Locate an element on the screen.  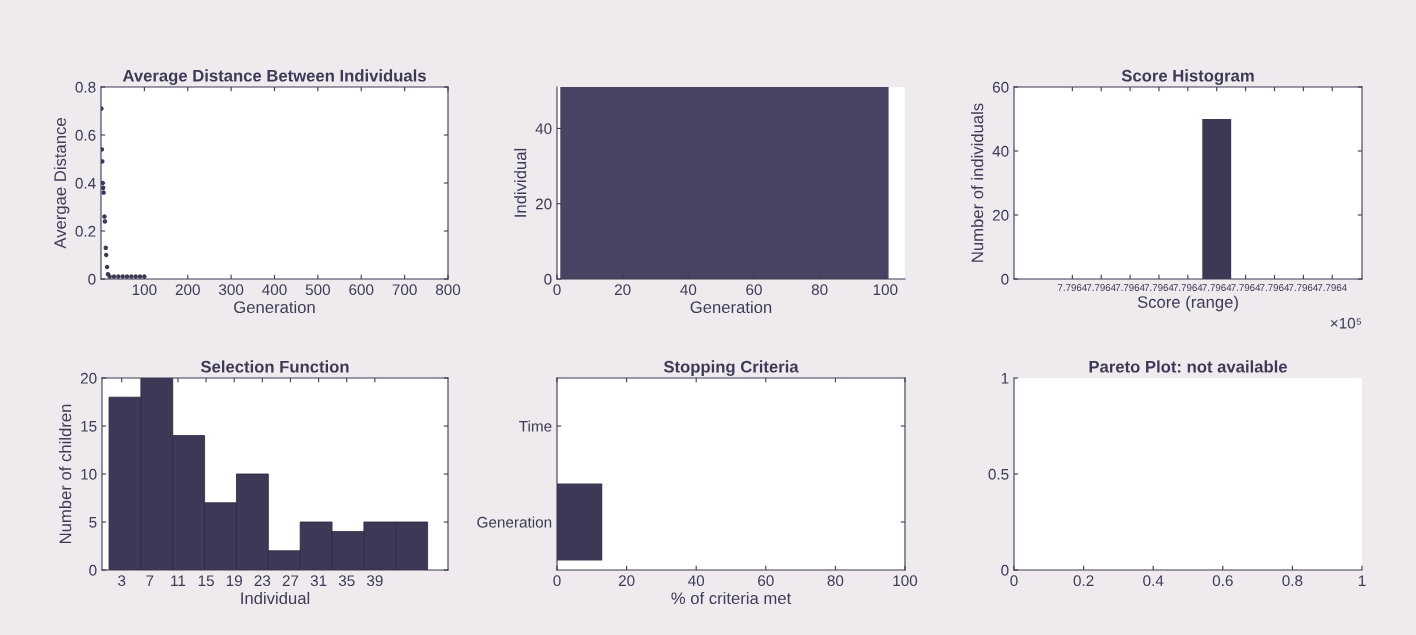
x-tick-label: 11 is located at coordinates (178, 580).